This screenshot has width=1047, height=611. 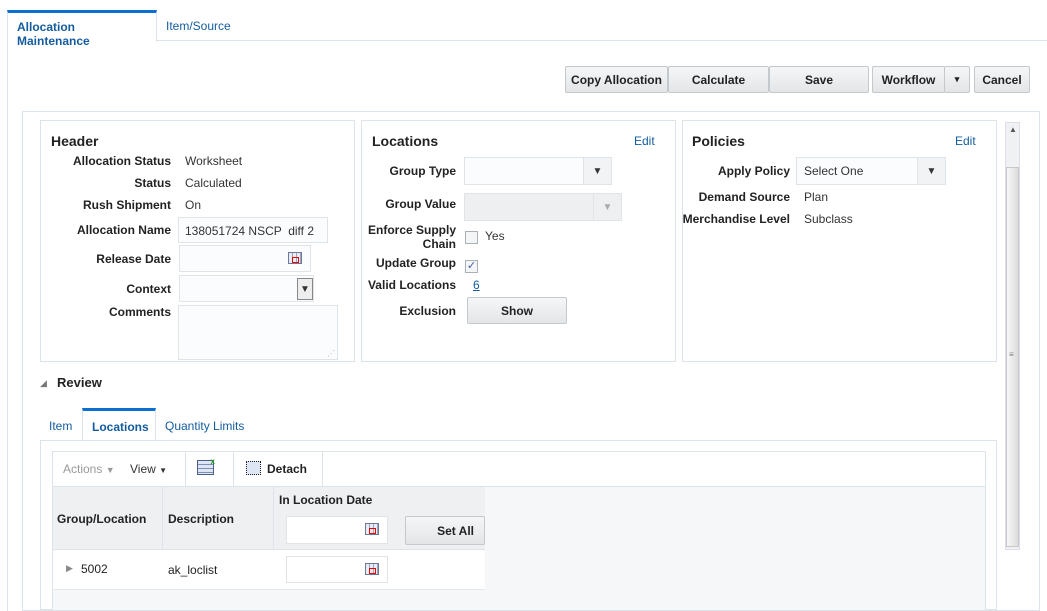 I want to click on save-button: Save, so click(x=819, y=79).